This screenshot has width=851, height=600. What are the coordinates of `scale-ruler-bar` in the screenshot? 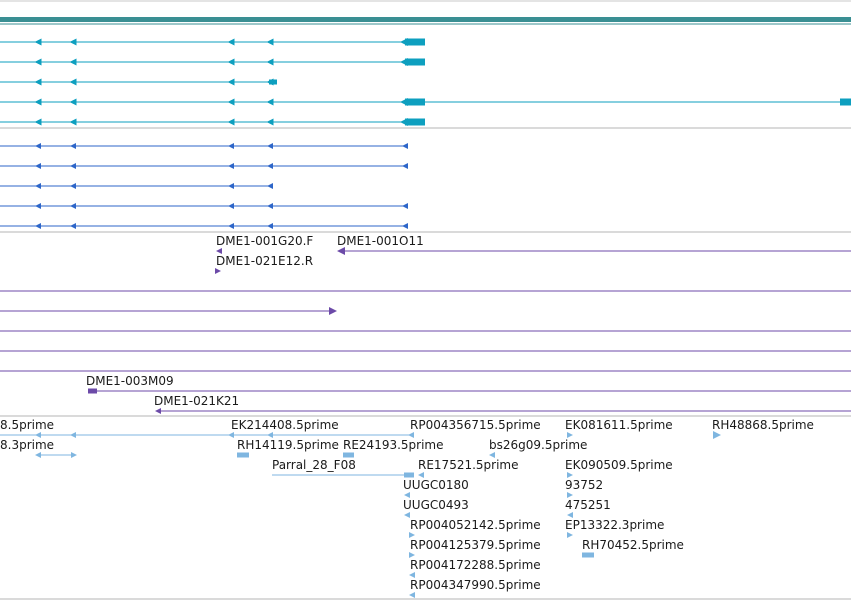 It's located at (425, 19).